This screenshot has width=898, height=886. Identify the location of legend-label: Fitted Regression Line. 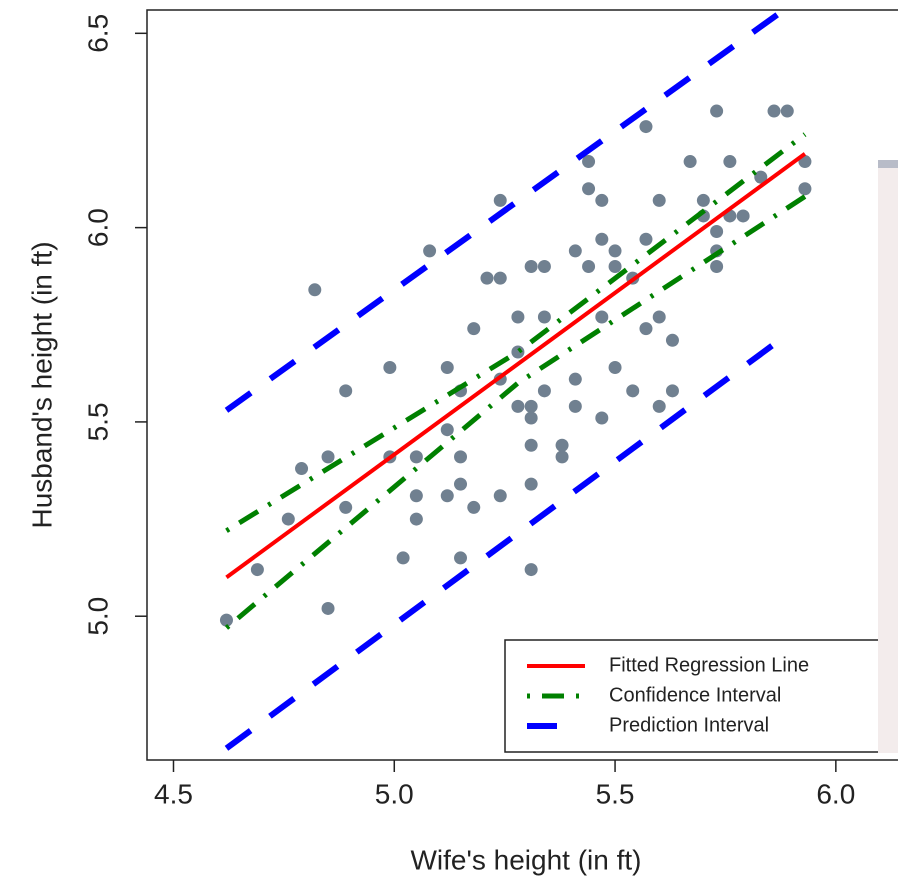
(709, 665).